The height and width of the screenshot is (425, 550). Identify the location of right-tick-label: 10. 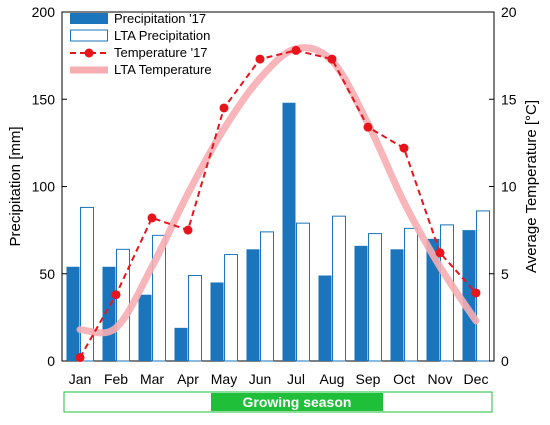
(509, 187).